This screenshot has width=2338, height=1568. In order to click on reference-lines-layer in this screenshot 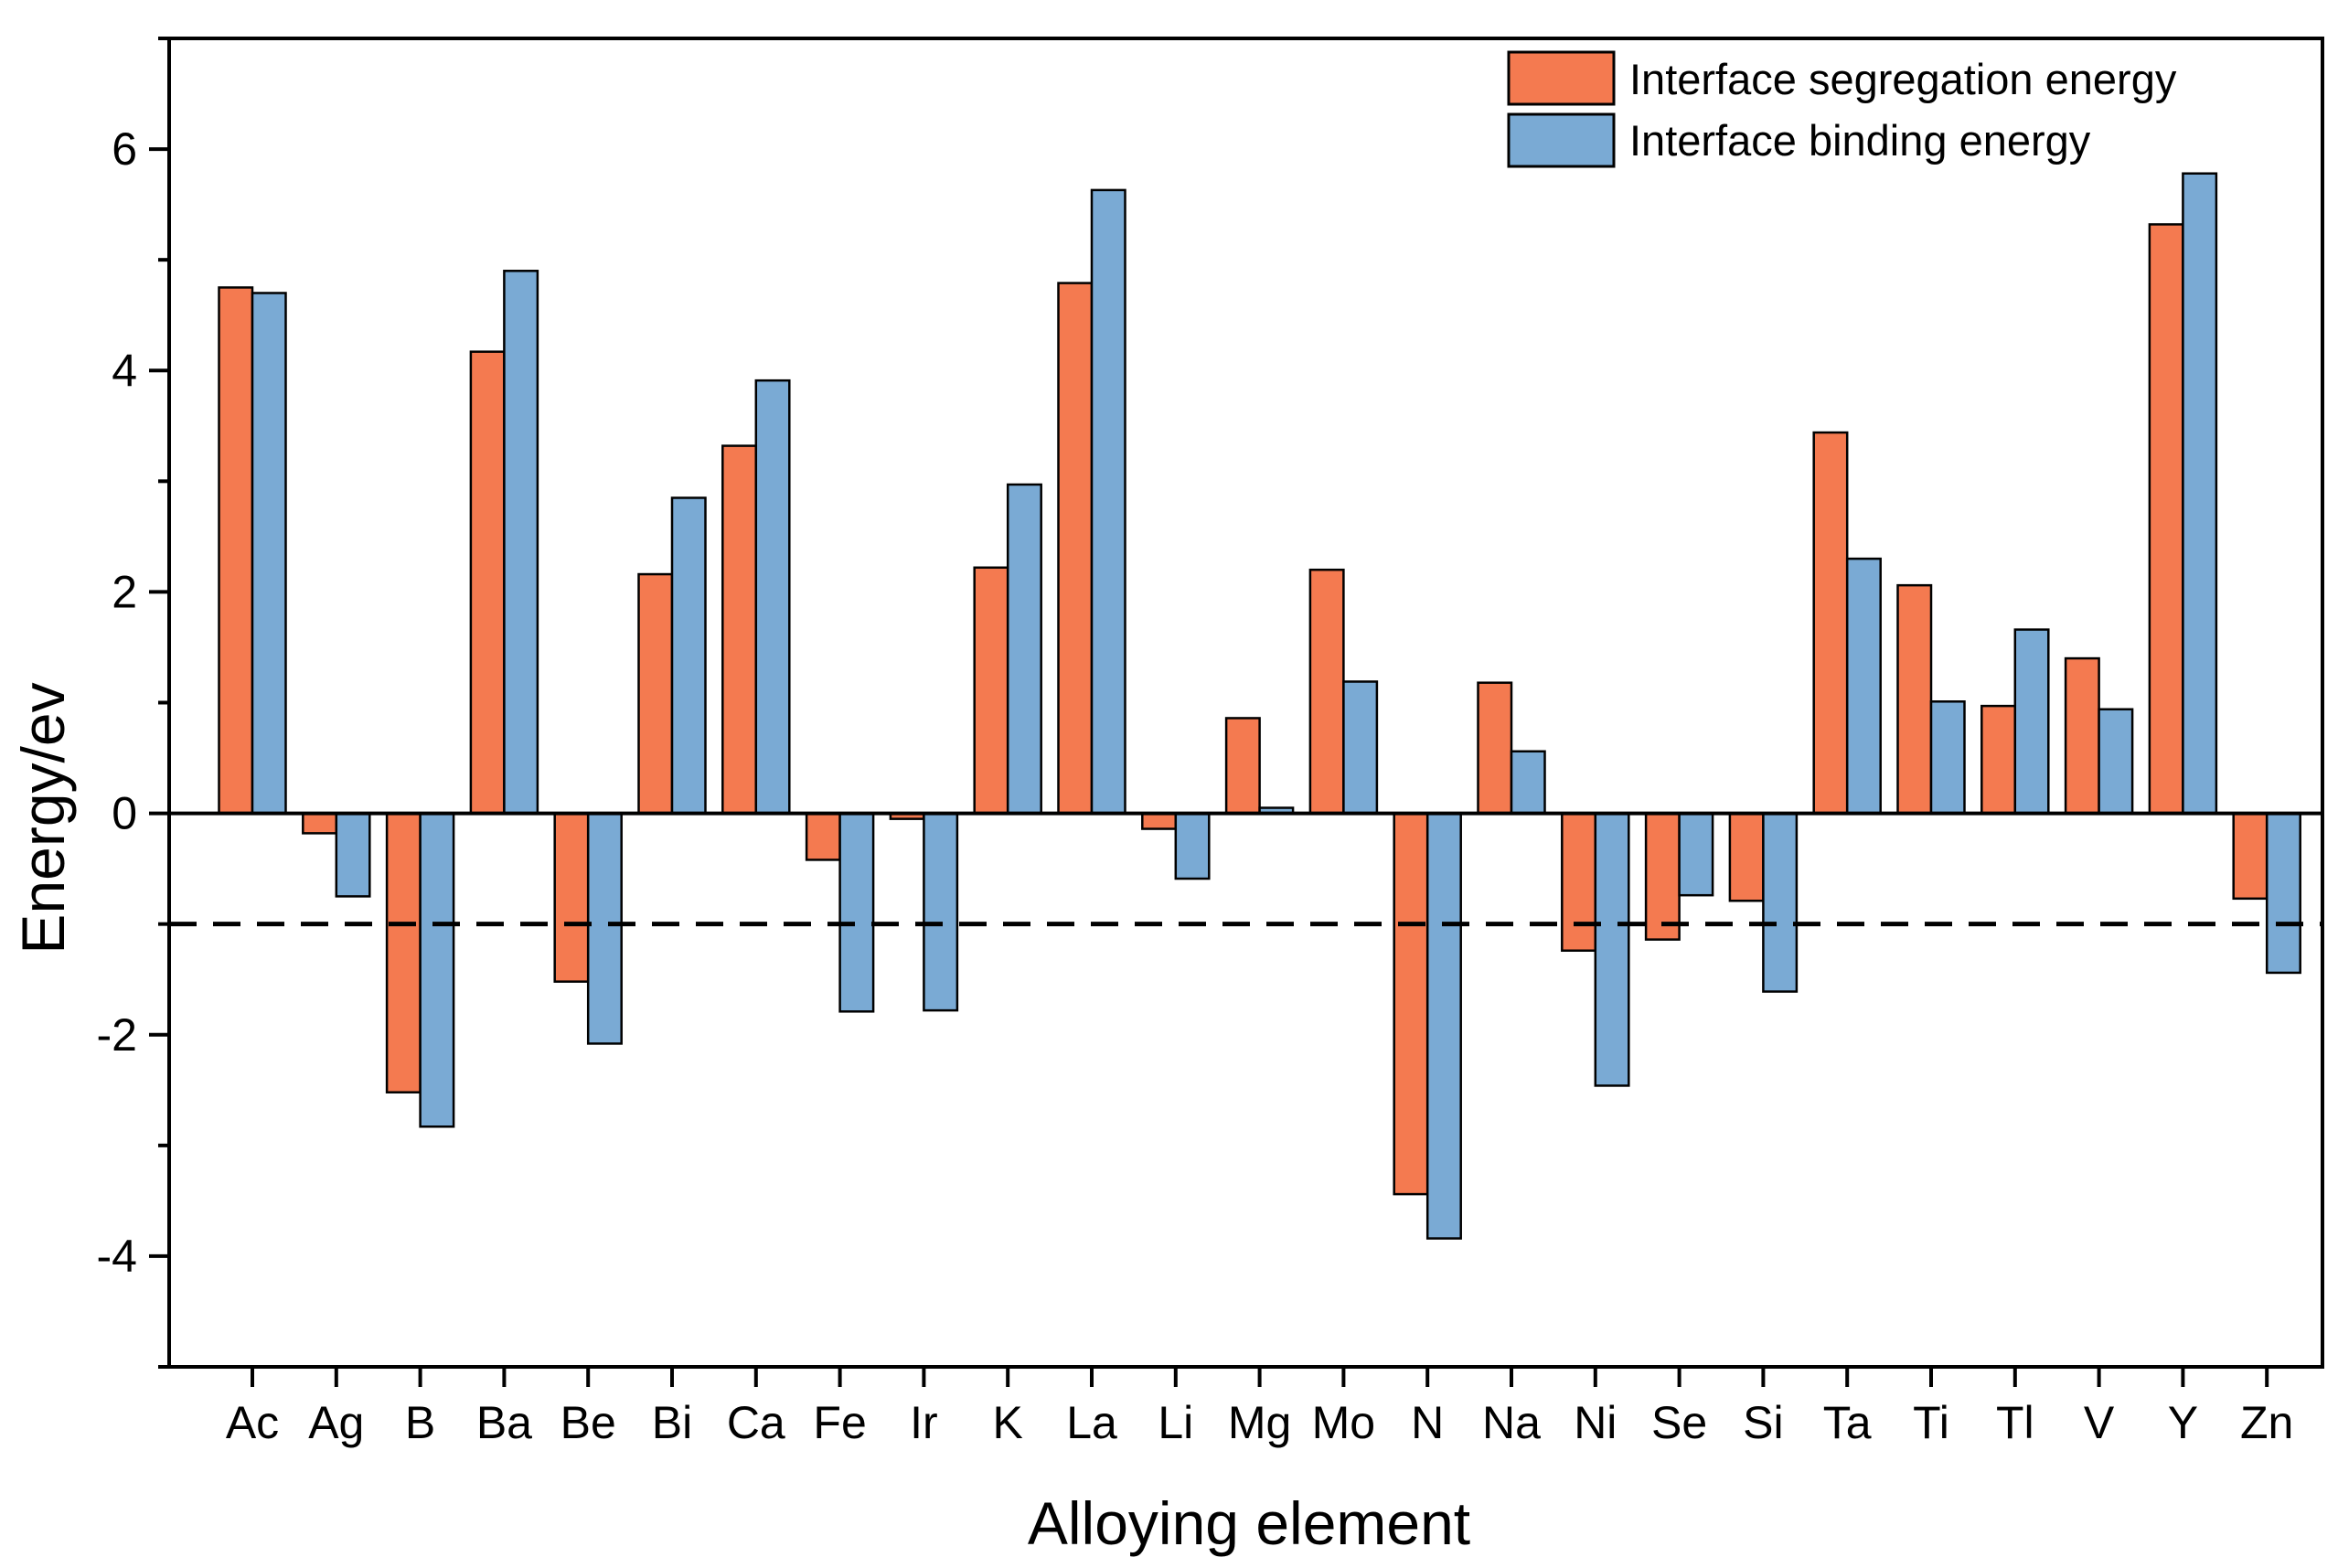, I will do `click(1246, 869)`.